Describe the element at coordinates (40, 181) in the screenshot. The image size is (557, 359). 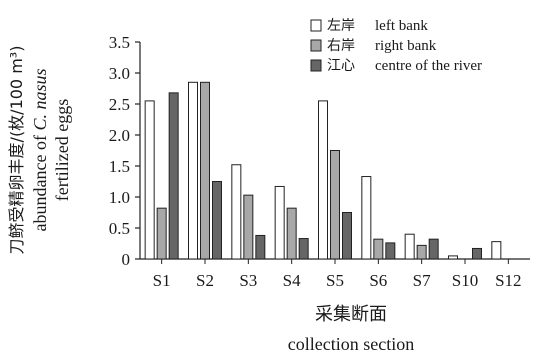
I see `y-axis-title-en-part1: abundance of` at that location.